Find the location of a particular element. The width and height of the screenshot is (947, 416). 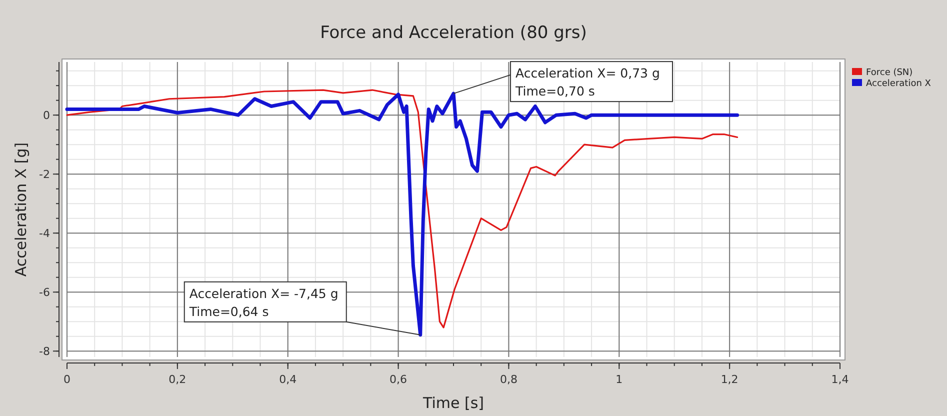

y-tick-label: 0 is located at coordinates (46, 115).